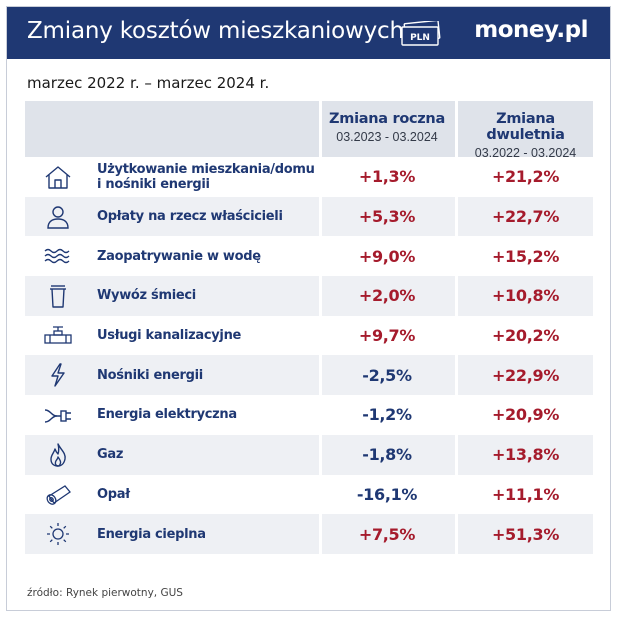  Describe the element at coordinates (309, 296) in the screenshot. I see `table-row: Wywóz śmieci +2,0% +10,8%` at that location.